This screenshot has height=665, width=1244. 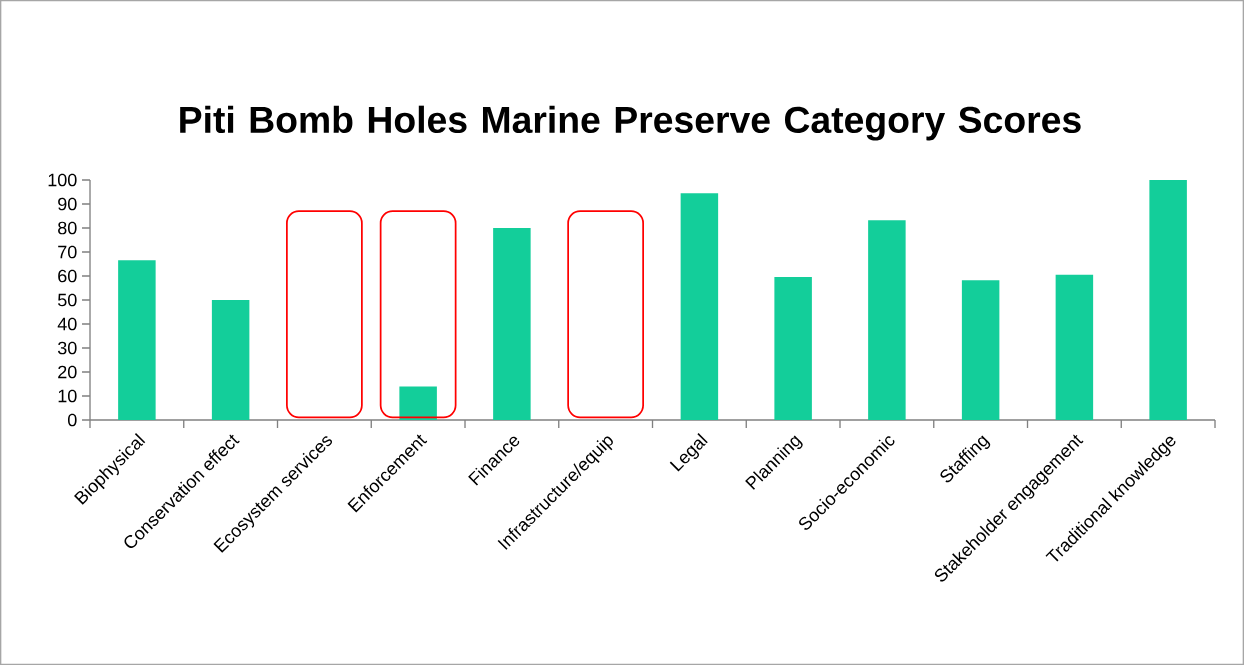 I want to click on y-tick-label: 10, so click(x=67, y=396).